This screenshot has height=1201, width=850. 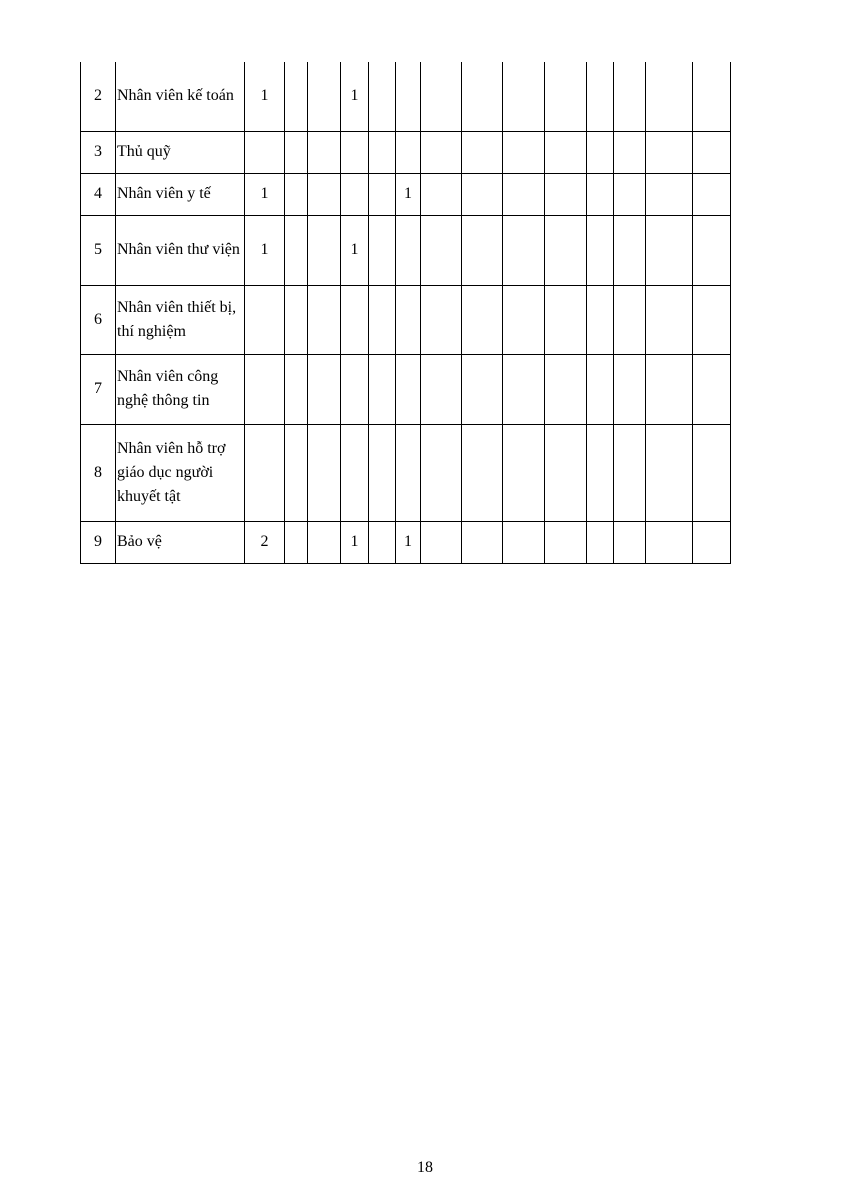 I want to click on table-row: 2 Nhân viên kế toán 1 1, so click(x=405, y=97).